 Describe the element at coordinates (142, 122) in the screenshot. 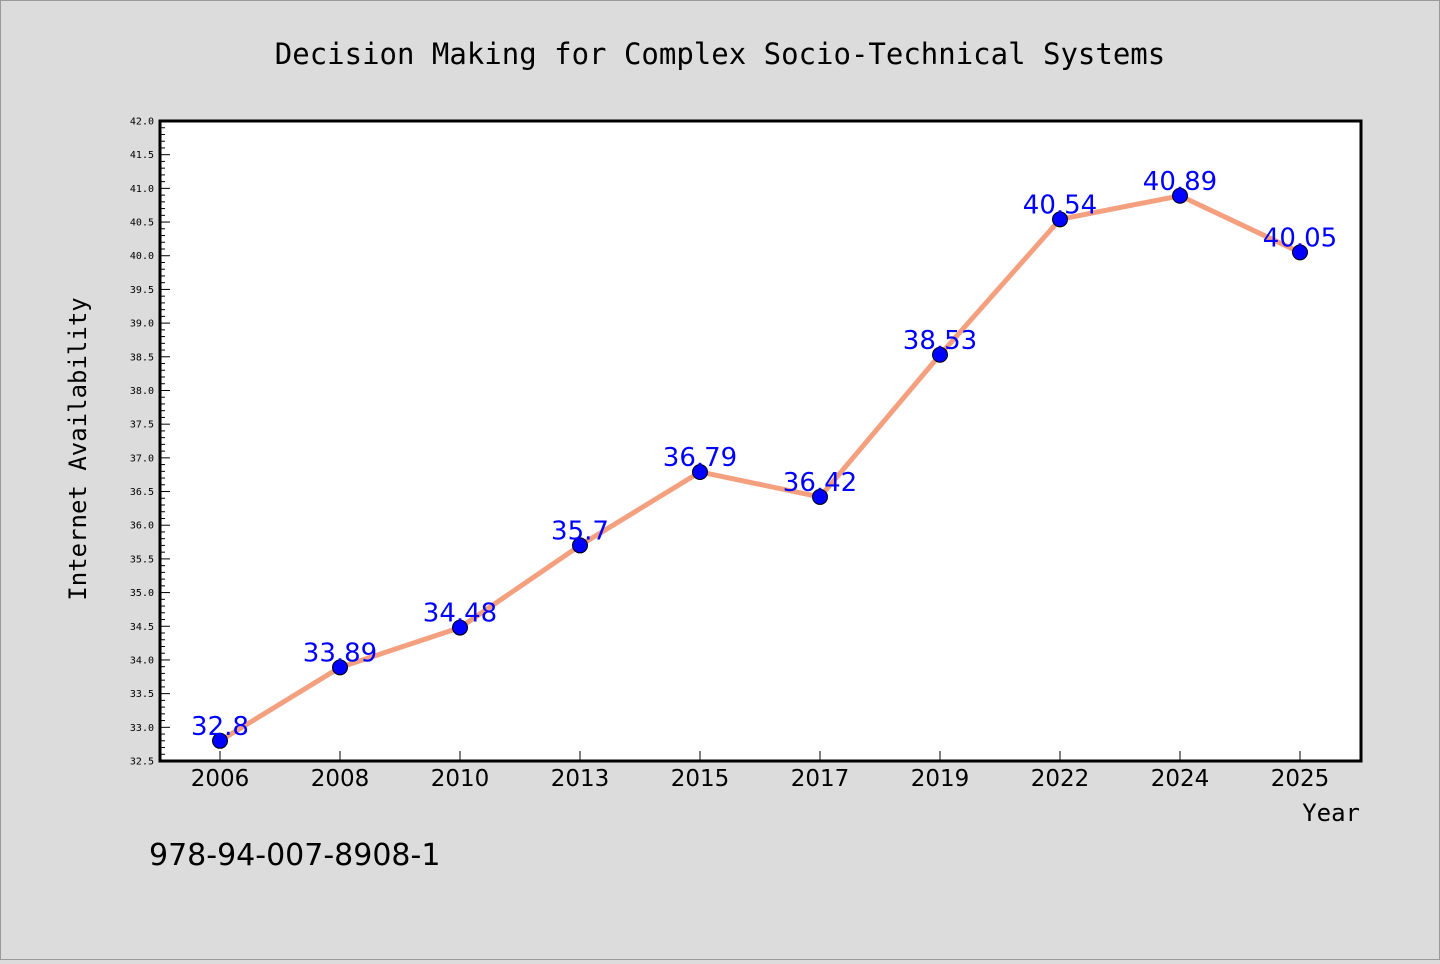

I see `y-tick-label: 42.0` at that location.